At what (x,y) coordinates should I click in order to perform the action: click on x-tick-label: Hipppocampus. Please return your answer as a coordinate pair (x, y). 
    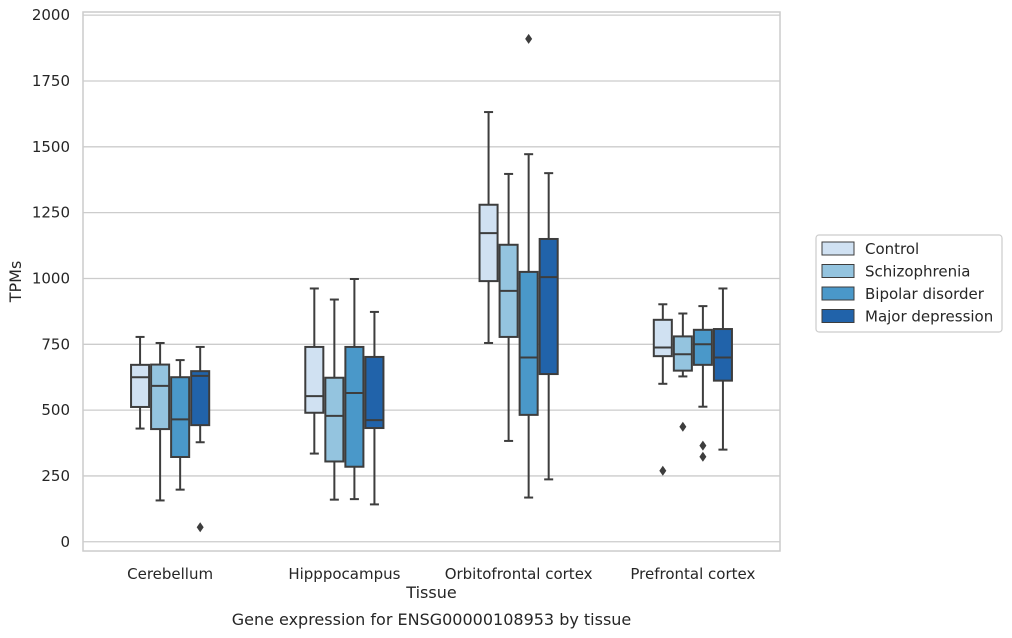
    Looking at the image, I should click on (344, 574).